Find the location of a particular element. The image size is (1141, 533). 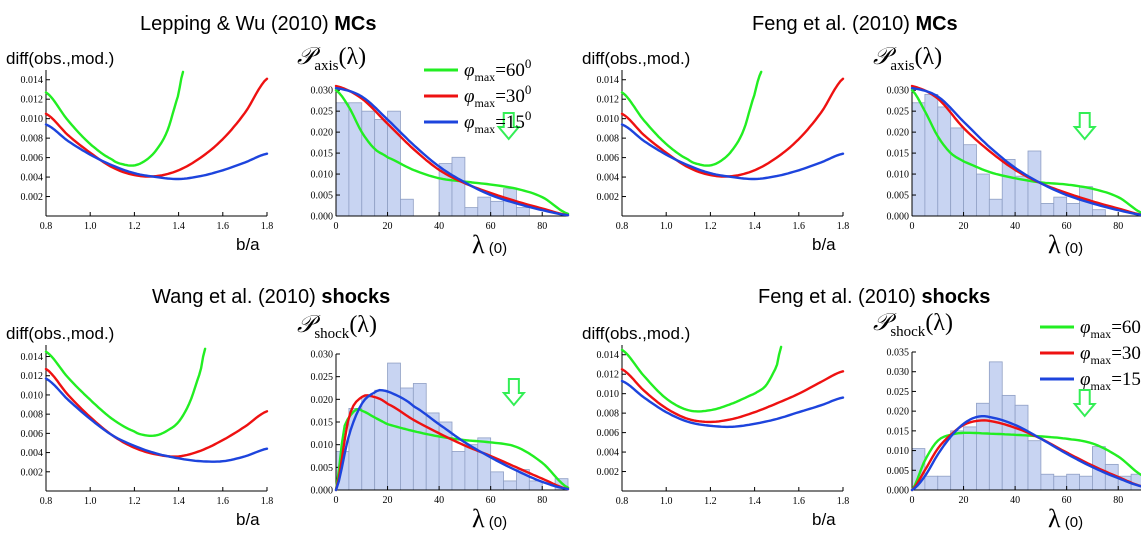

series-line-green-diff-q3 is located at coordinates (701, 379).